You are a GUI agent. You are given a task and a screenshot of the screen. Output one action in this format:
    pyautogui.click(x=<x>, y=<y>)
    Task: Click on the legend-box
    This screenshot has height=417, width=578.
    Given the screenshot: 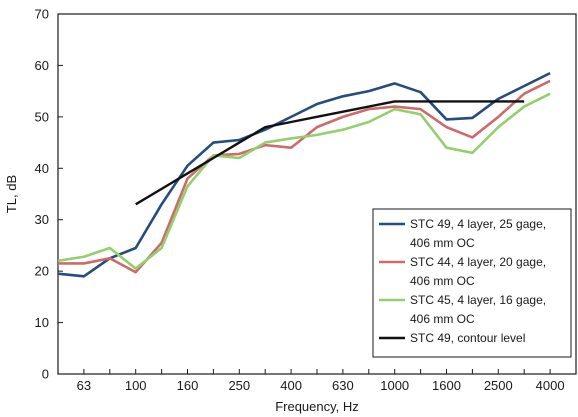 What is the action you would take?
    pyautogui.click(x=472, y=283)
    